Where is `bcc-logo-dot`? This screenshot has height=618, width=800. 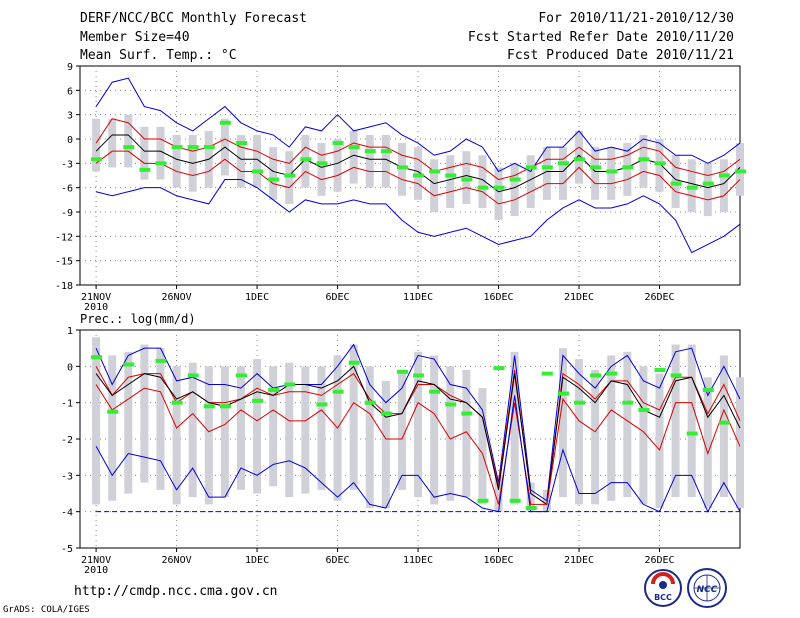
bcc-logo-dot is located at coordinates (663, 585).